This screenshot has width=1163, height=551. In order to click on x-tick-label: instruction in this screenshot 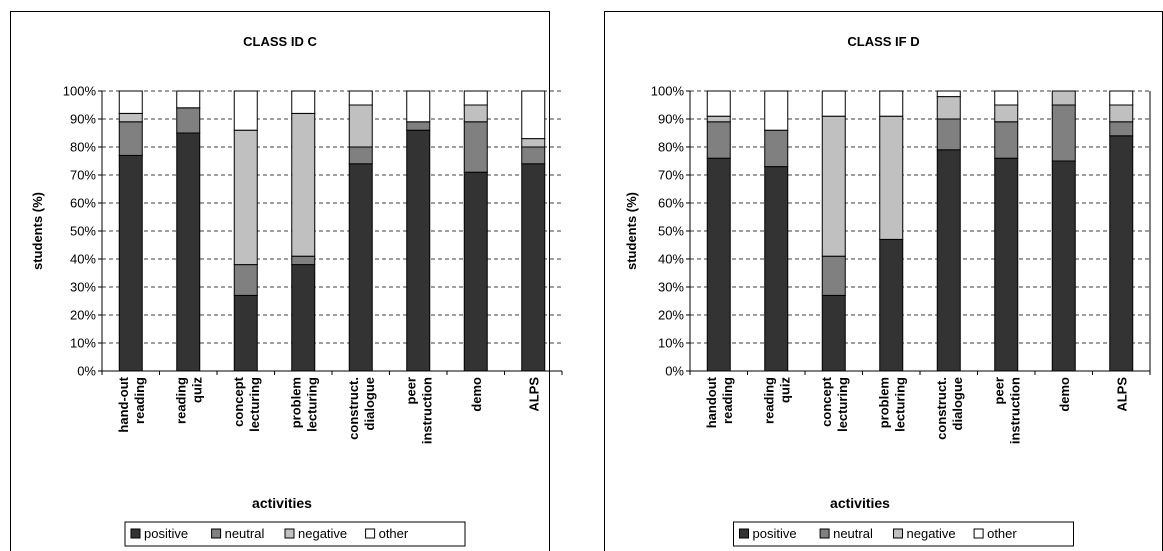, I will do `click(426, 410)`.